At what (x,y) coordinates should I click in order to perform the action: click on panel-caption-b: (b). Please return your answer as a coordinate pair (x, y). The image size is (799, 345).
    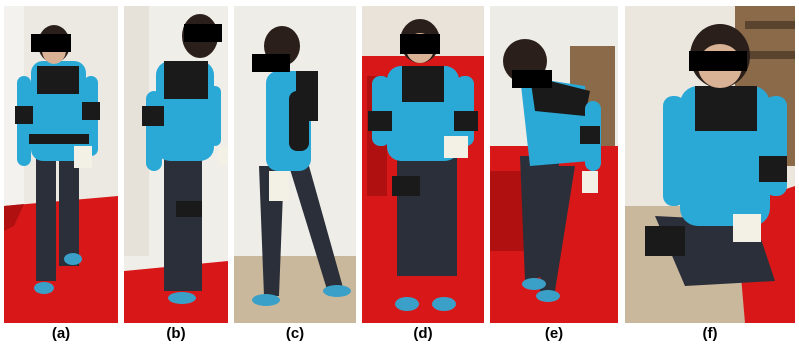
    Looking at the image, I should click on (176, 333).